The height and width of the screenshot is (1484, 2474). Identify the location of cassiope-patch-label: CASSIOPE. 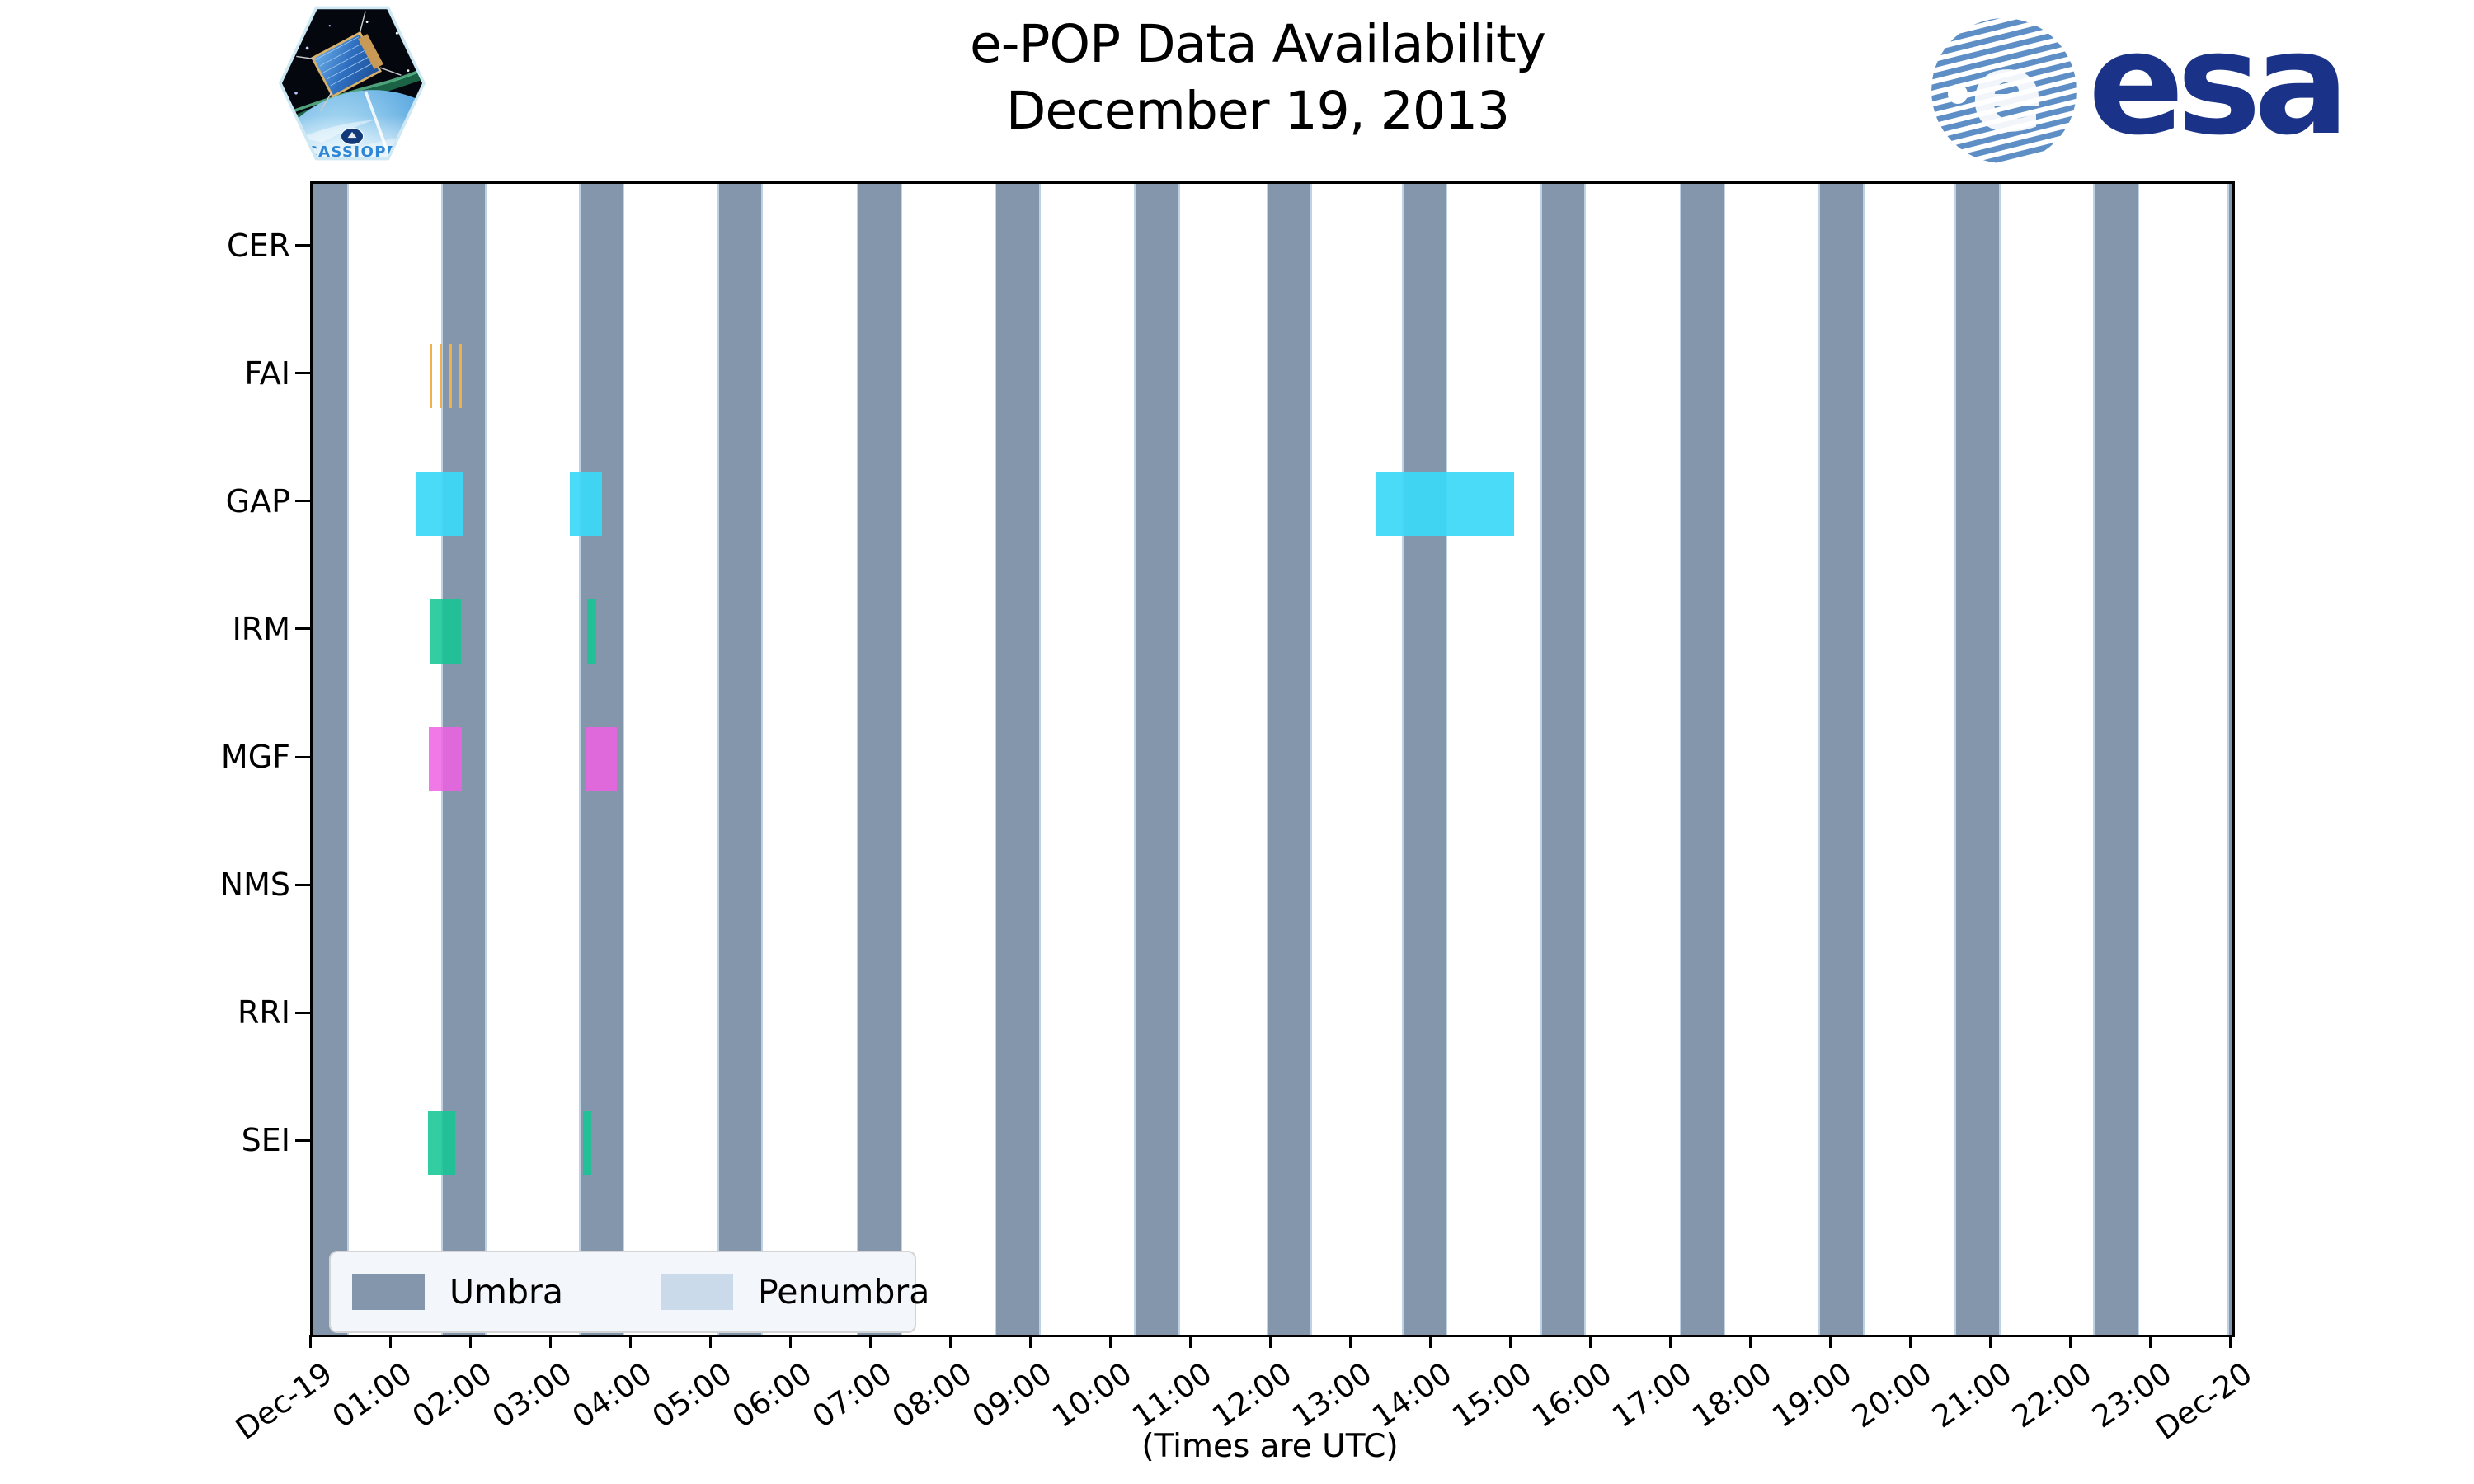
(351, 152).